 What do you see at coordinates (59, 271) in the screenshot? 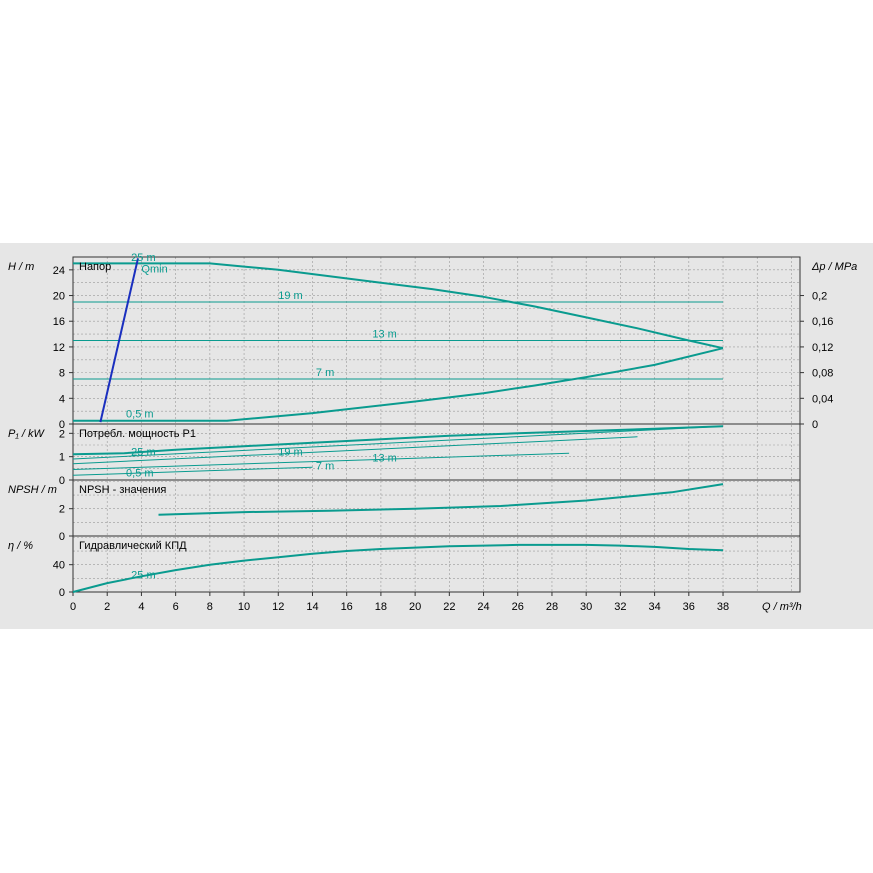
I see `y-tick-label: 24` at bounding box center [59, 271].